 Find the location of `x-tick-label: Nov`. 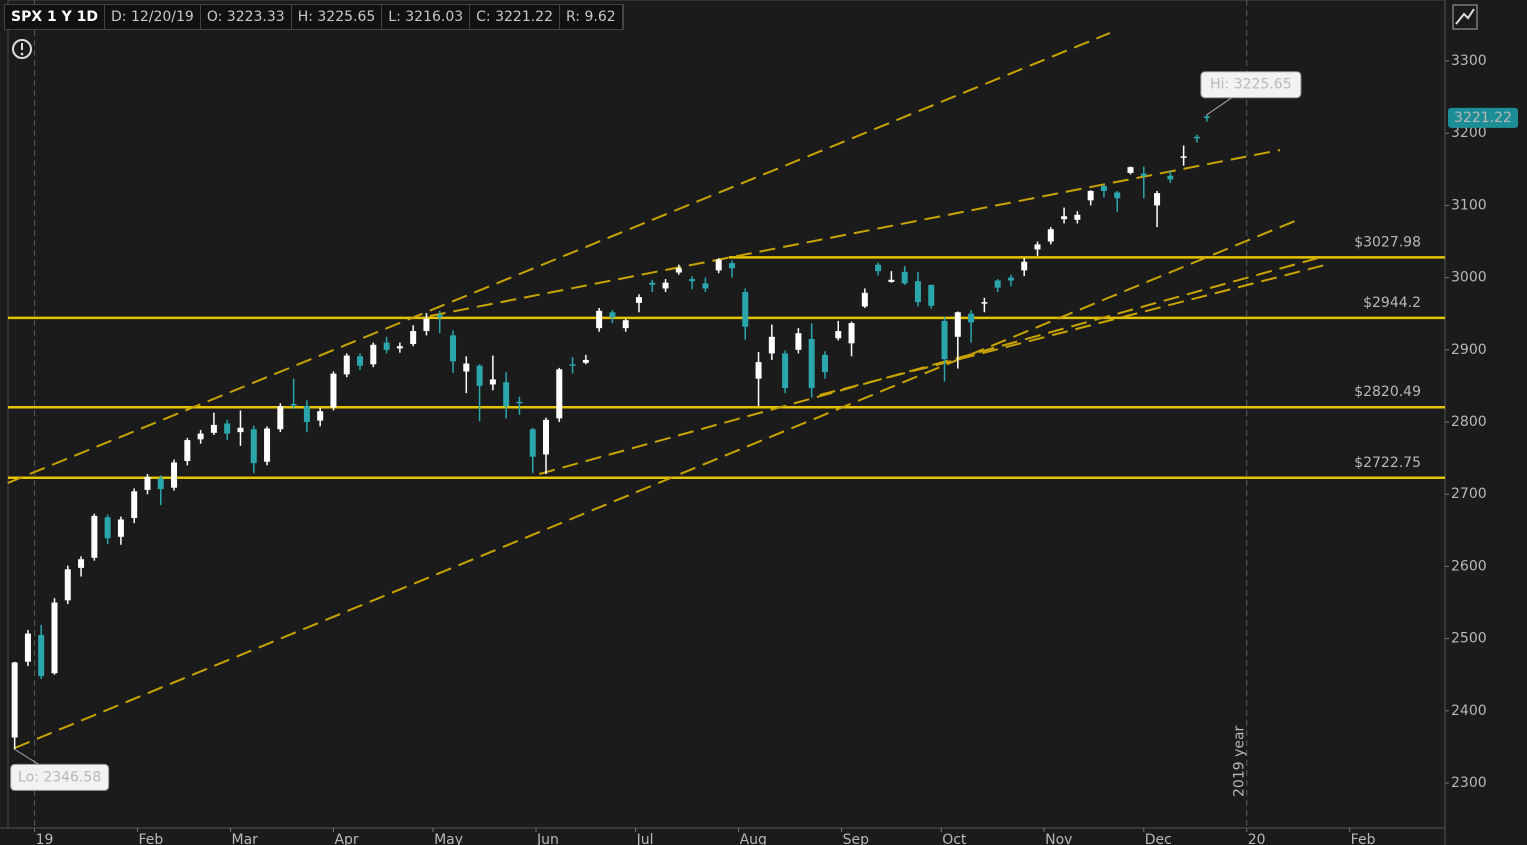

x-tick-label: Nov is located at coordinates (1058, 838).